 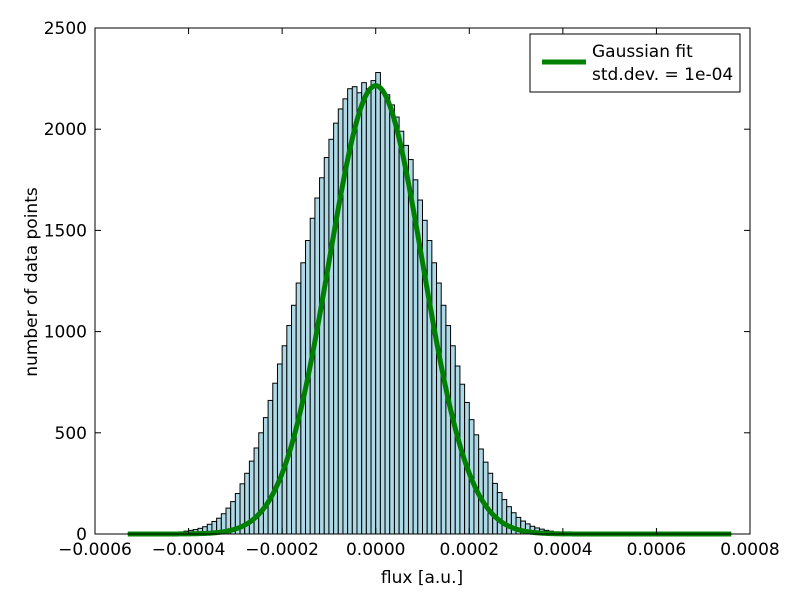 What do you see at coordinates (282, 550) in the screenshot?
I see `x-tick-label: −0.0002` at bounding box center [282, 550].